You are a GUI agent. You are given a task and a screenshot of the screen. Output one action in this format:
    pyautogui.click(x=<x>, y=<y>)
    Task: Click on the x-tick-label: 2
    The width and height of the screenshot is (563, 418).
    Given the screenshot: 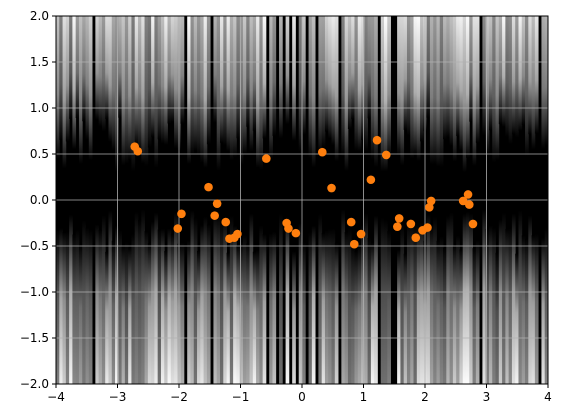 What is the action you would take?
    pyautogui.click(x=425, y=397)
    